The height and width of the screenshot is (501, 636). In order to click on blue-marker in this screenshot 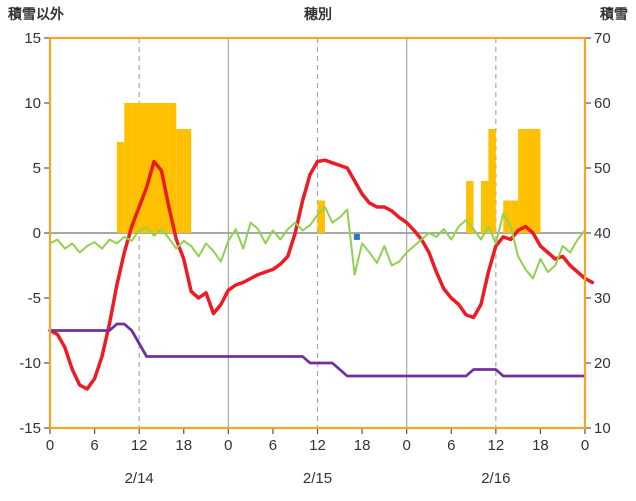, I will do `click(356, 236)`.